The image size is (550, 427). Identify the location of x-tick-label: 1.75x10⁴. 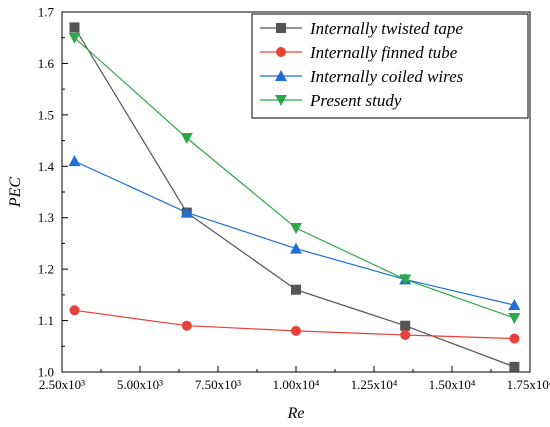
(528, 384).